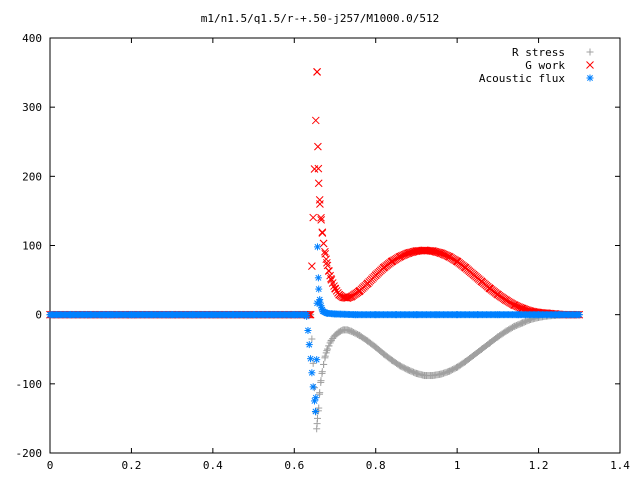 This screenshot has width=640, height=480. What do you see at coordinates (32, 246) in the screenshot?
I see `y-tick-label: 100` at bounding box center [32, 246].